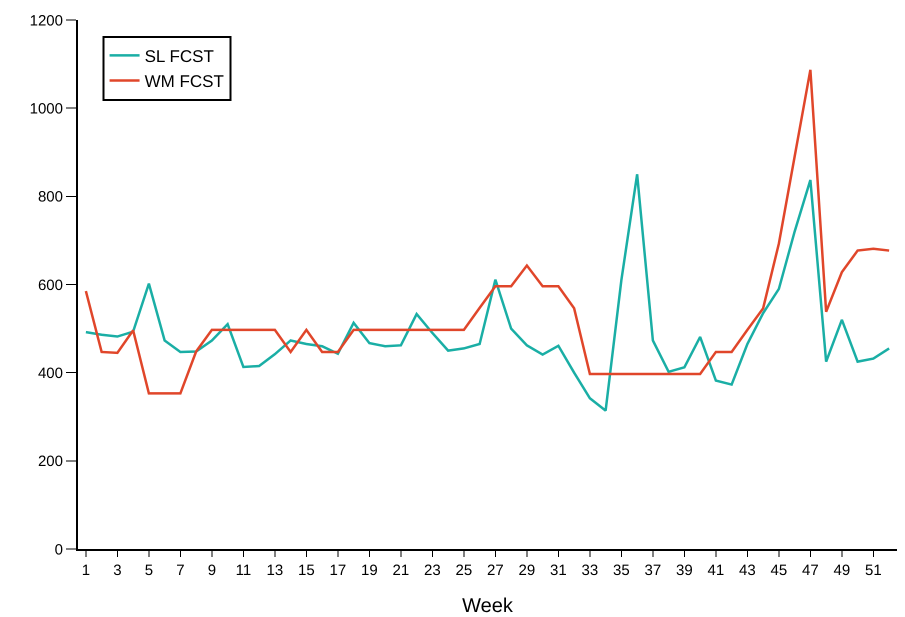 This screenshot has height=617, width=905. Describe the element at coordinates (180, 570) in the screenshot. I see `x-tick-label: 7` at that location.